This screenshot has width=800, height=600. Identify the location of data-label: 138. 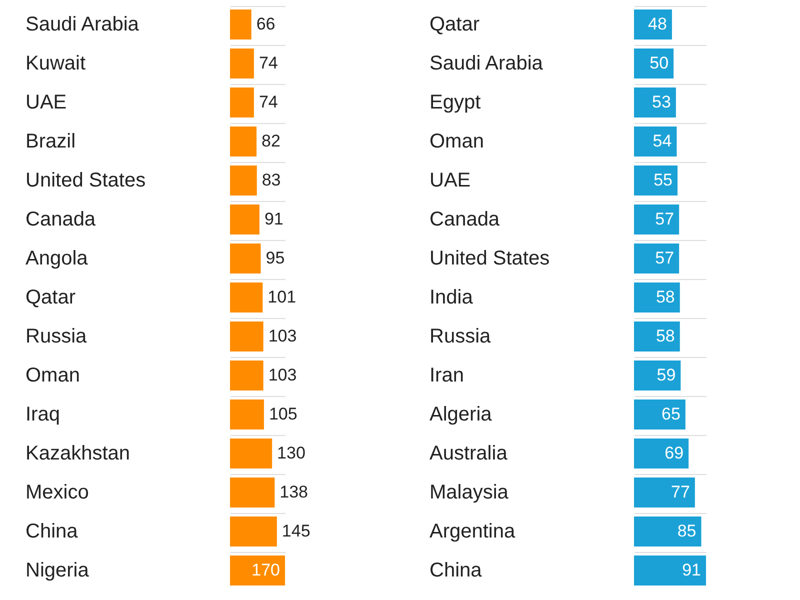
(294, 492).